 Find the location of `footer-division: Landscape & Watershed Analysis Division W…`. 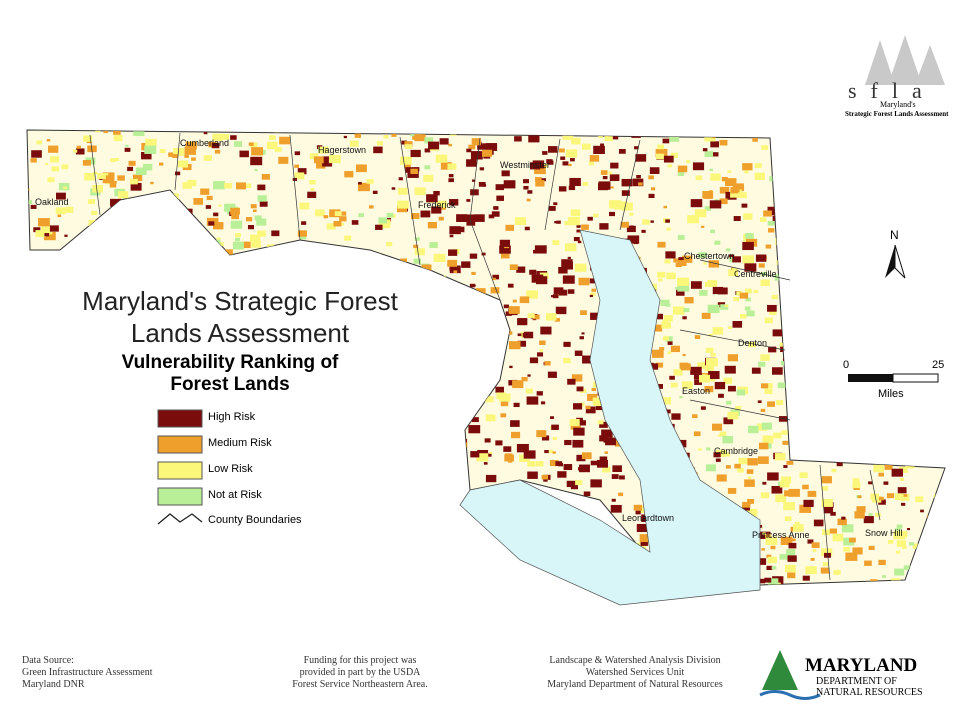

footer-division: Landscape & Watershed Analysis Division W… is located at coordinates (635, 673).